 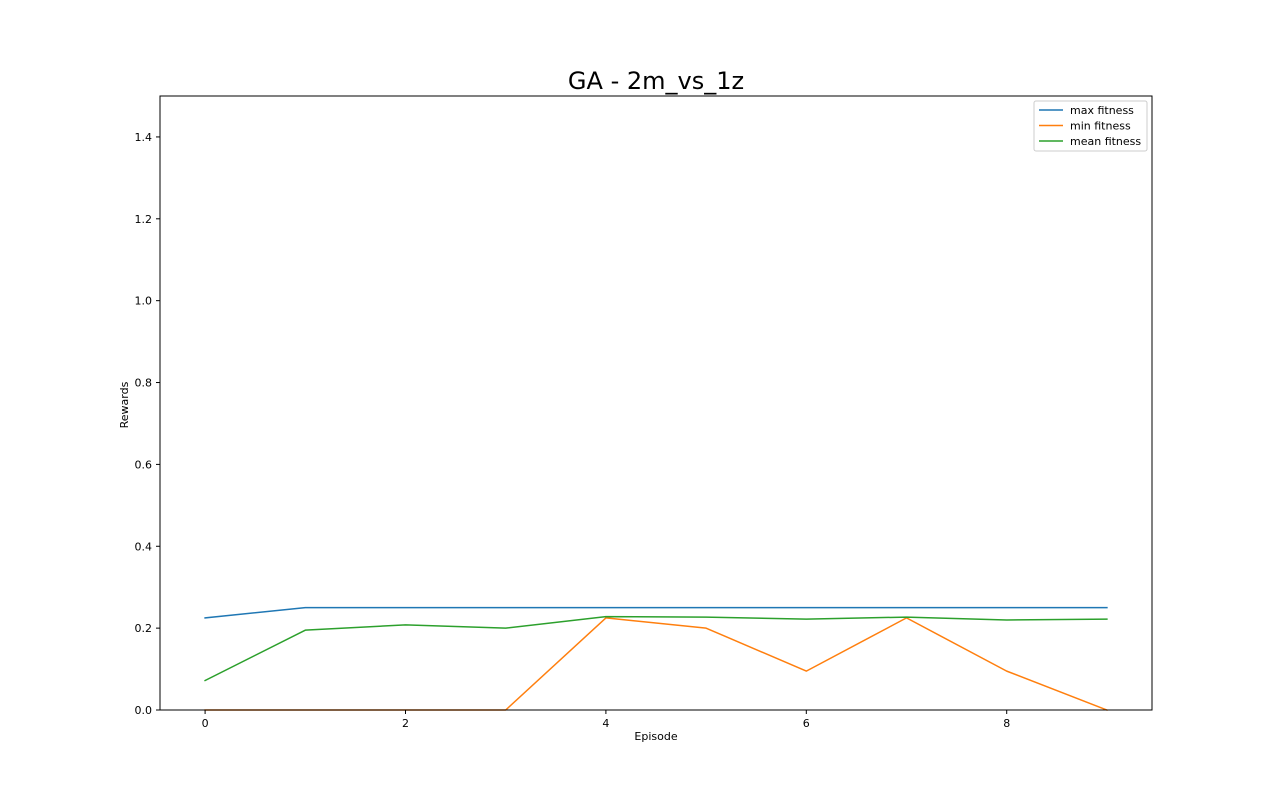 What do you see at coordinates (656, 648) in the screenshot?
I see `series-line-mean-fitness` at bounding box center [656, 648].